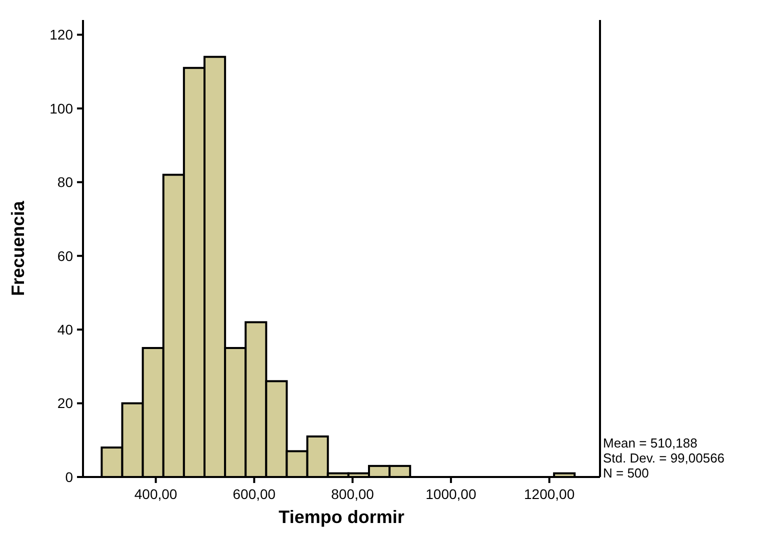  What do you see at coordinates (65, 403) in the screenshot?
I see `y-tick-label: 20` at bounding box center [65, 403].